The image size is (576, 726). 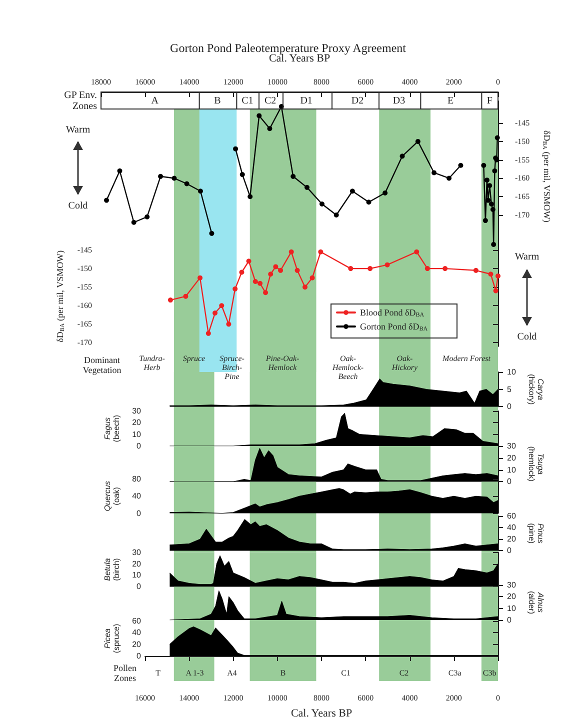 What do you see at coordinates (233, 698) in the screenshot?
I see `x-tick-label: 12000` at bounding box center [233, 698].